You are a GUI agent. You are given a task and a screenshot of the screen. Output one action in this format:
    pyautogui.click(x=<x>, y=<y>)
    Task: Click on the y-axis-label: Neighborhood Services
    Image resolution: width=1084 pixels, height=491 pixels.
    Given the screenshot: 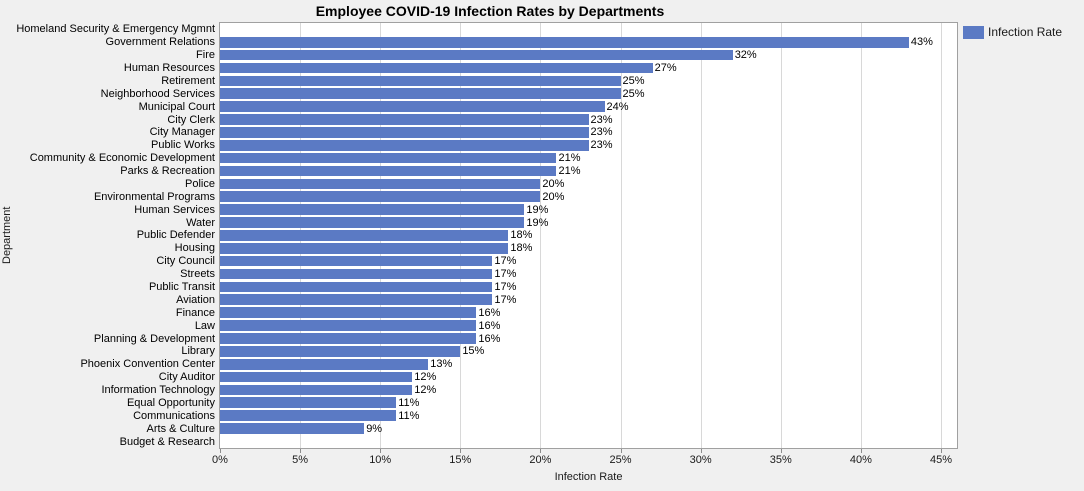 What is the action you would take?
    pyautogui.click(x=157, y=93)
    